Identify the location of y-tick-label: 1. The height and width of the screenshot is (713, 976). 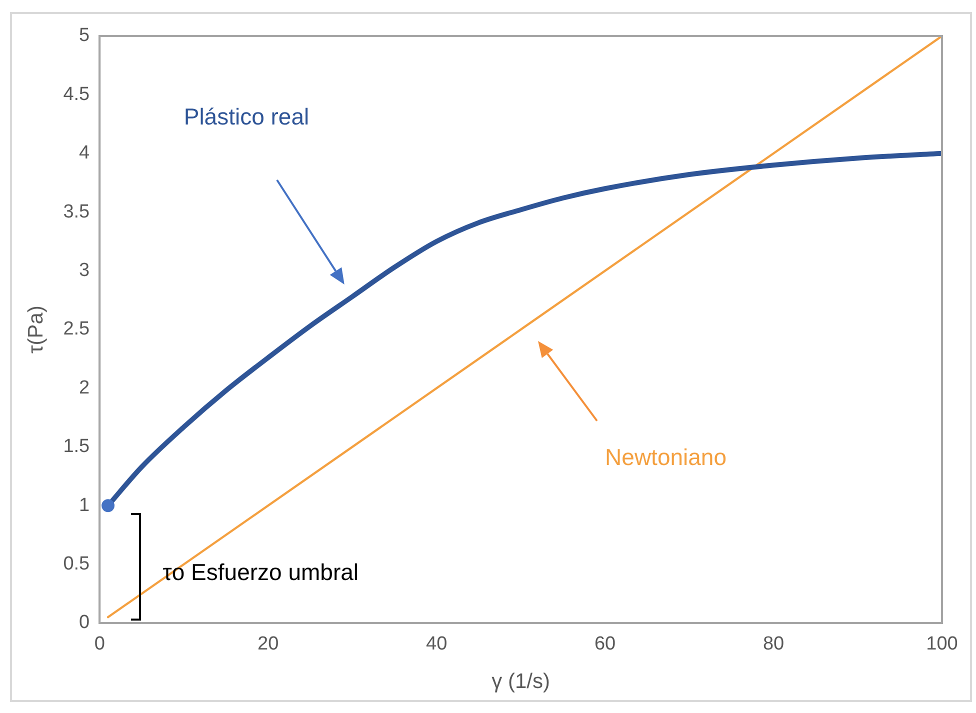
(84, 505).